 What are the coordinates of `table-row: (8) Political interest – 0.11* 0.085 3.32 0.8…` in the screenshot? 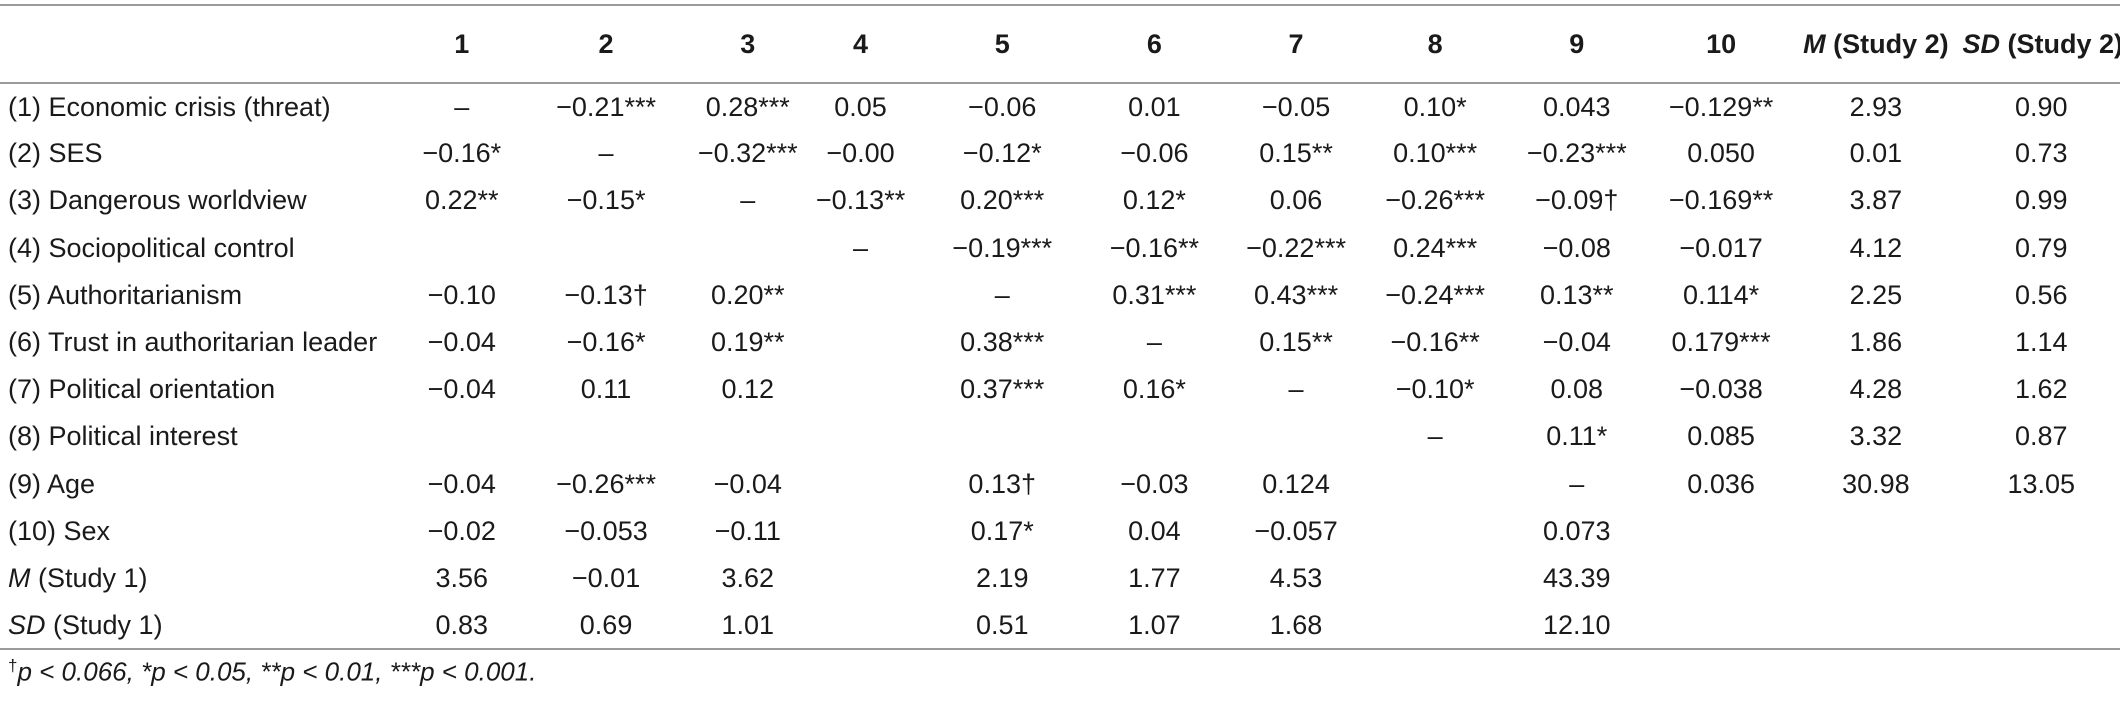 It's located at (1060, 436).